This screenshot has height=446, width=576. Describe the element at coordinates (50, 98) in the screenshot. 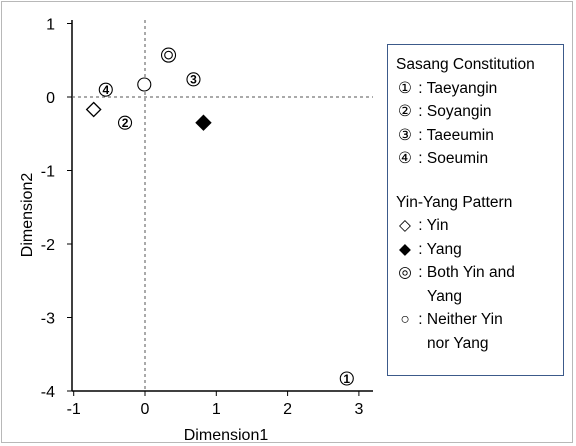

I see `y-tick-label: 0` at that location.